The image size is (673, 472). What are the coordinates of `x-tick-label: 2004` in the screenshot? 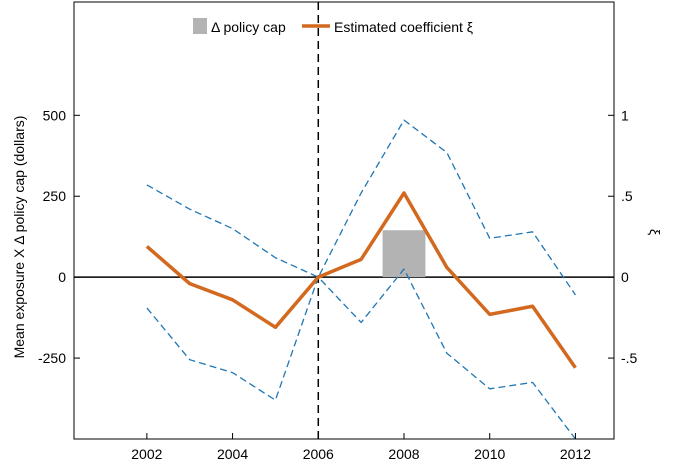 It's located at (232, 454).